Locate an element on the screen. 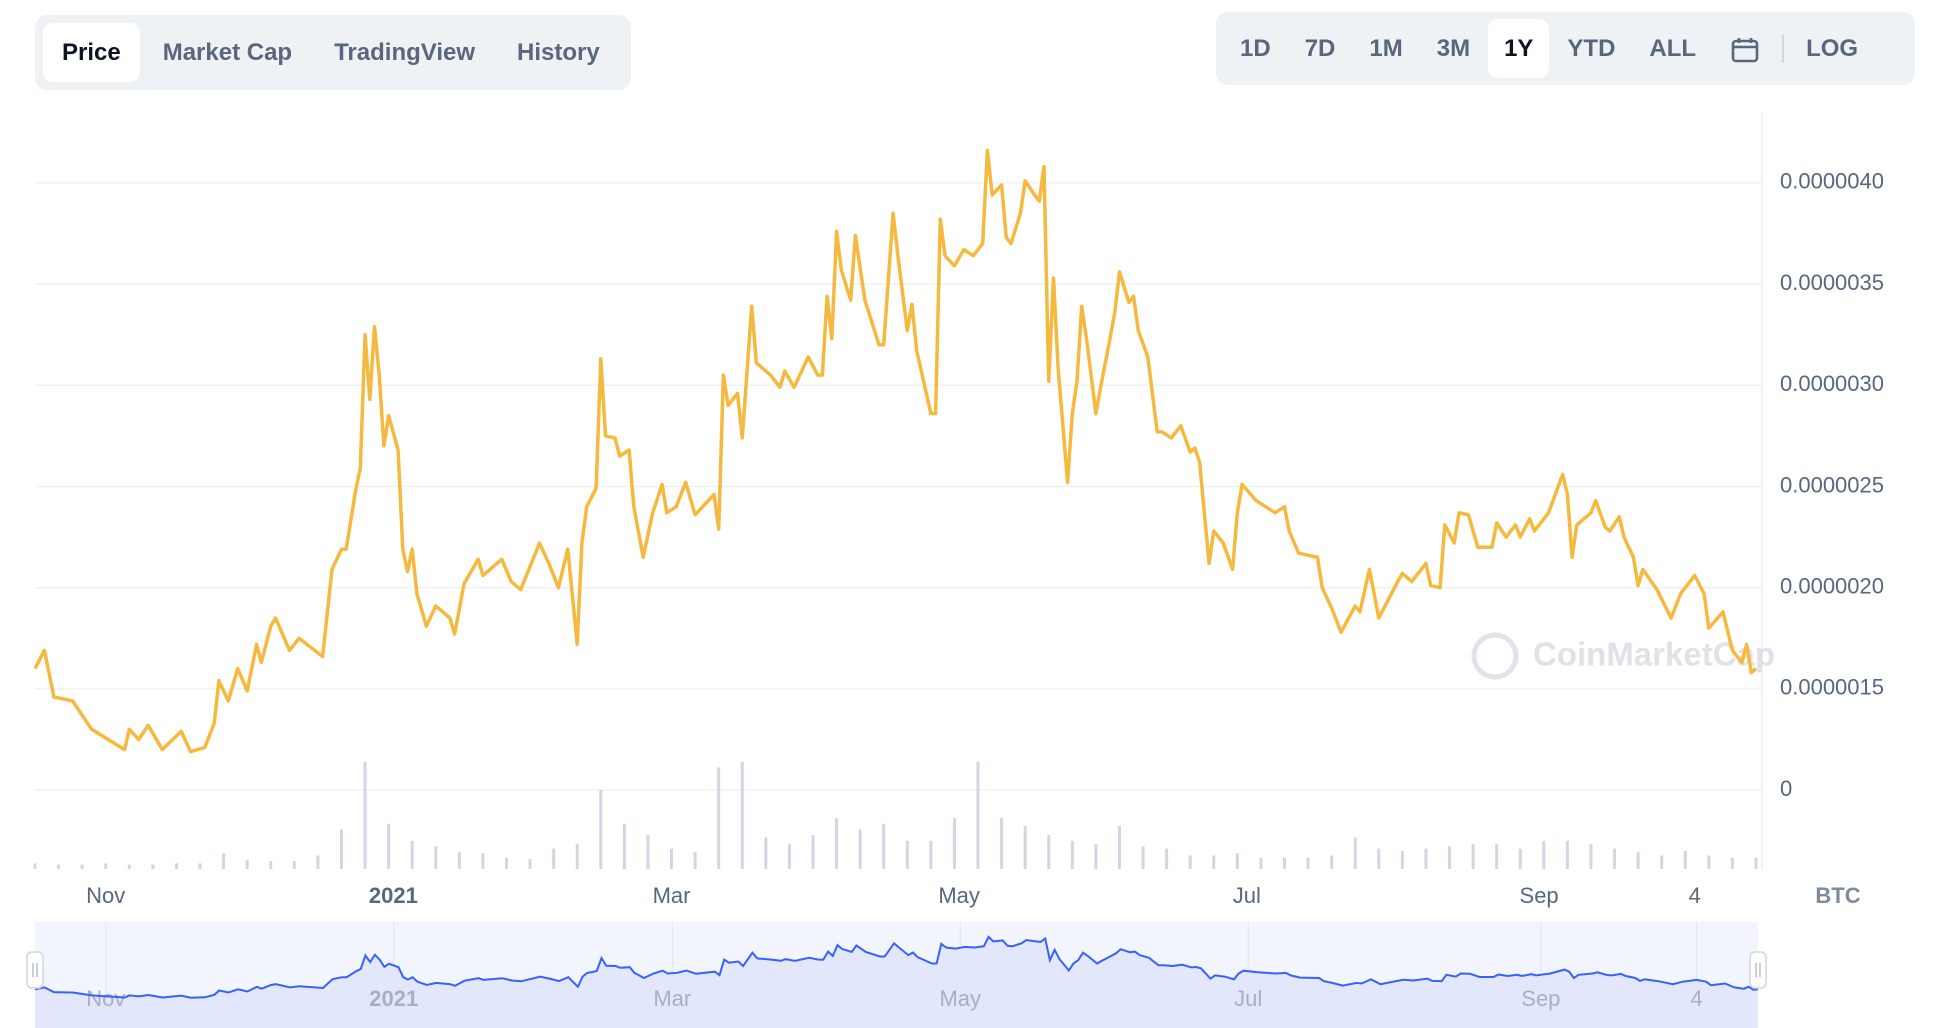 The height and width of the screenshot is (1028, 1938). range-button: 7D is located at coordinates (1320, 48).